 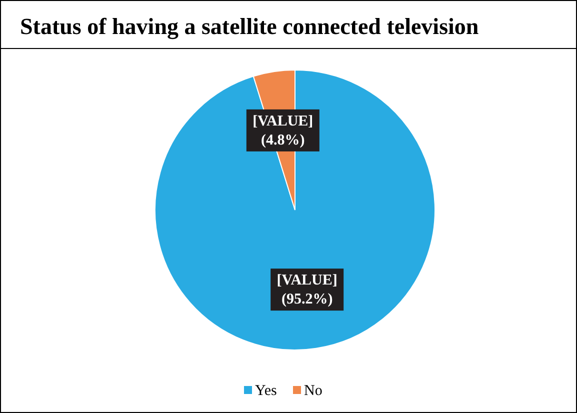 What do you see at coordinates (283, 130) in the screenshot?
I see `data-label: [VALUE] (4.8%)` at bounding box center [283, 130].